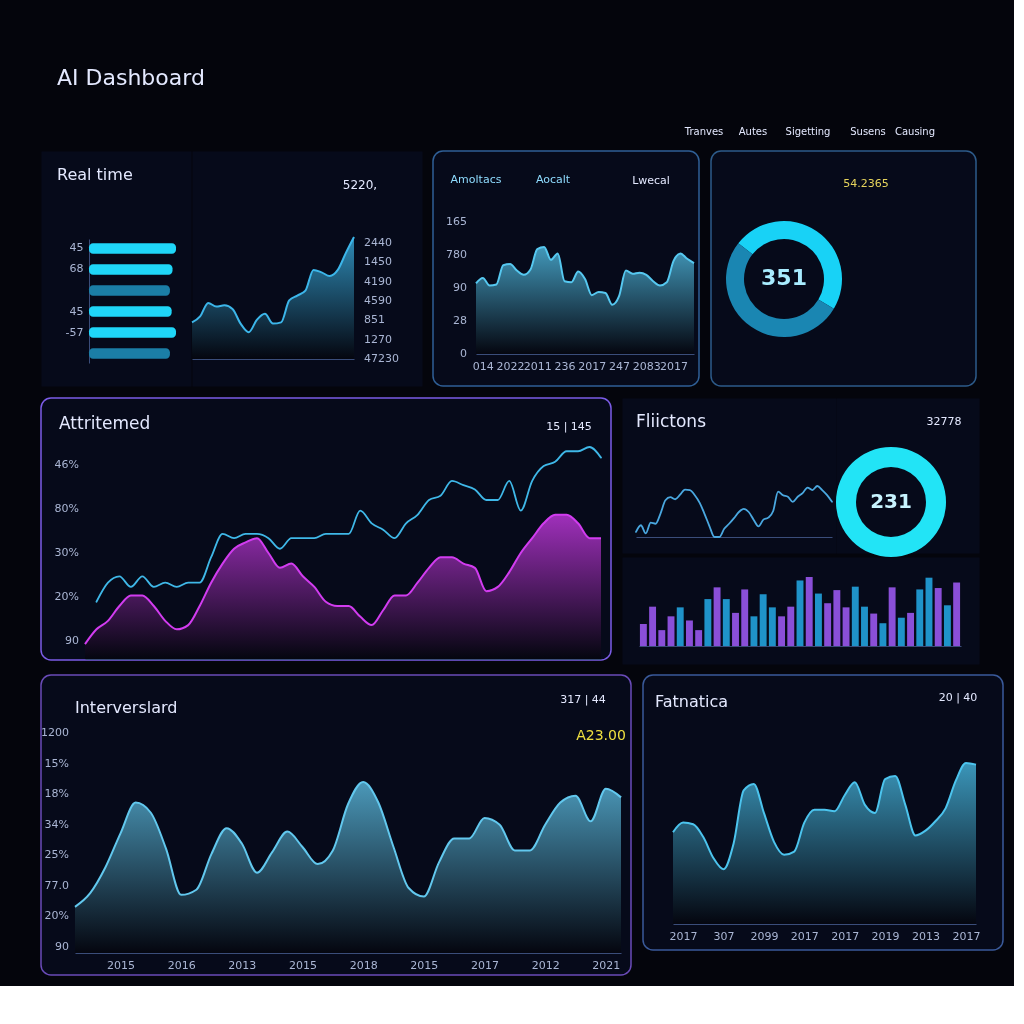 Image resolution: width=1024 pixels, height=1024 pixels. What do you see at coordinates (583, 699) in the screenshot?
I see `text: 317 | 44` at bounding box center [583, 699].